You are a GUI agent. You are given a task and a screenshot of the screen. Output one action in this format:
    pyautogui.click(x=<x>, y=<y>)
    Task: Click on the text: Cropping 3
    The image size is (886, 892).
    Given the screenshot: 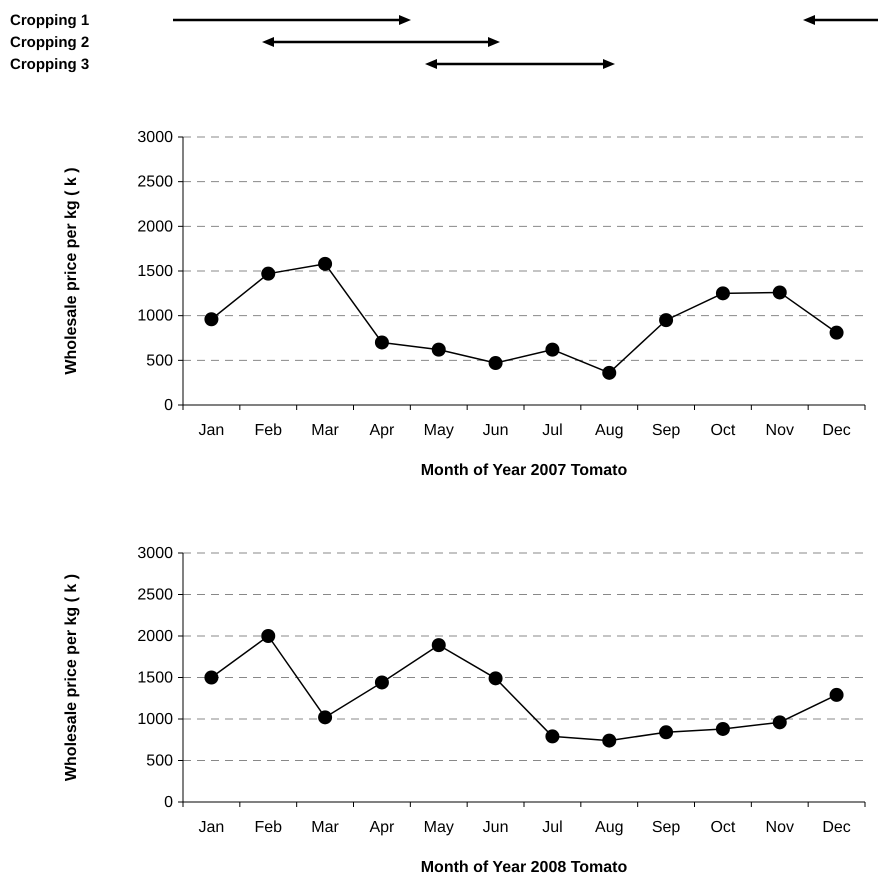 What is the action you would take?
    pyautogui.click(x=50, y=64)
    